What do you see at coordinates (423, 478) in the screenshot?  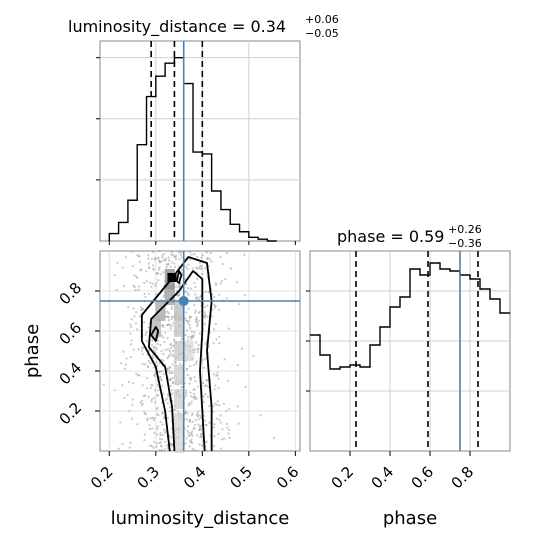 I see `phase-x-tick-label: 0.6` at bounding box center [423, 478].